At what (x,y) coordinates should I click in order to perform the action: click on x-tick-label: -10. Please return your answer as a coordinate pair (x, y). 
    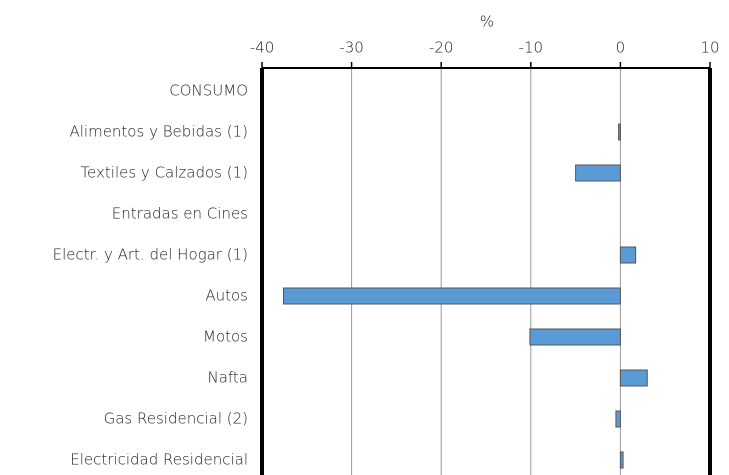
    Looking at the image, I should click on (531, 48).